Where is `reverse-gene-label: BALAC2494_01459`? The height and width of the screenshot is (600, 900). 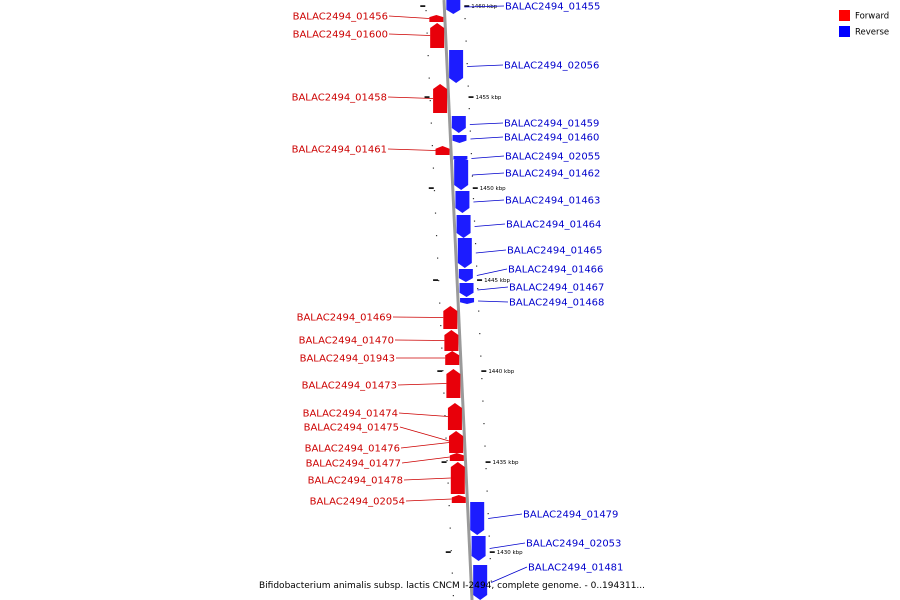
reverse-gene-label: BALAC2494_01459 is located at coordinates (551, 124).